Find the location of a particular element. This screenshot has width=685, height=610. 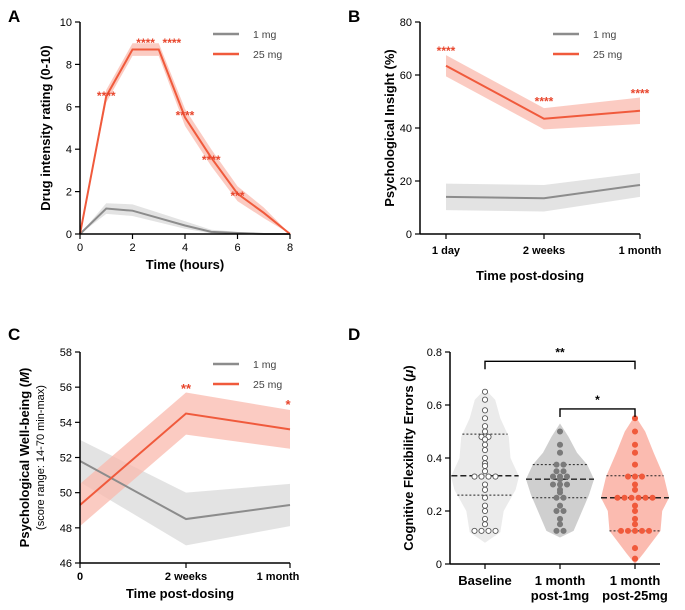

y-tick-label: 0.2 is located at coordinates (434, 512).